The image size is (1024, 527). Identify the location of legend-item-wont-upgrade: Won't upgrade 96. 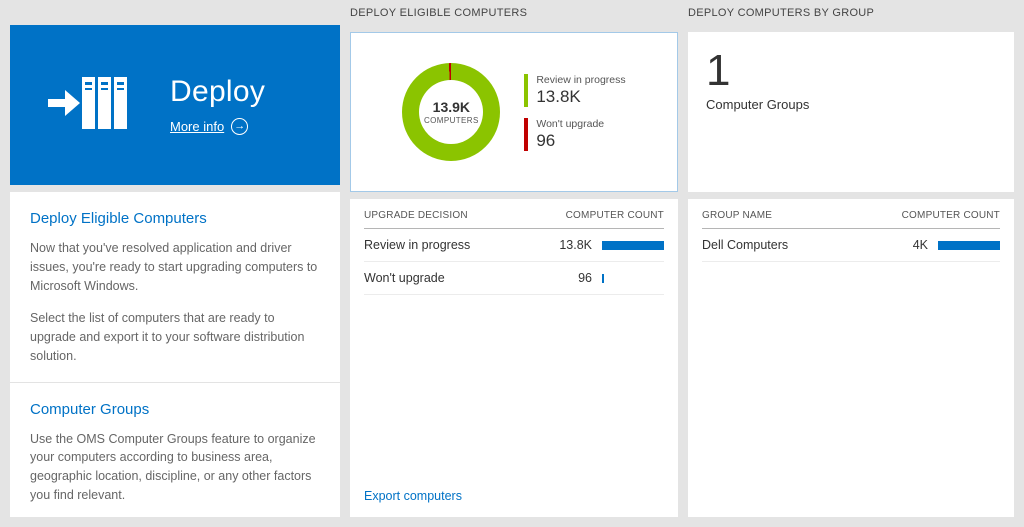
(574, 134).